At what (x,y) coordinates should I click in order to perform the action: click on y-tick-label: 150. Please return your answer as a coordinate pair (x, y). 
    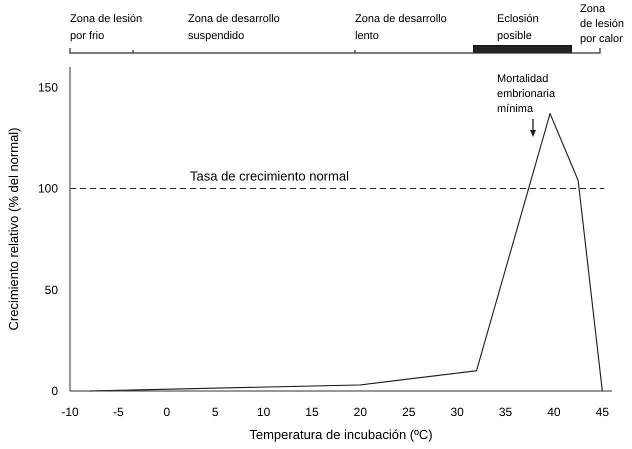
    Looking at the image, I should click on (48, 87).